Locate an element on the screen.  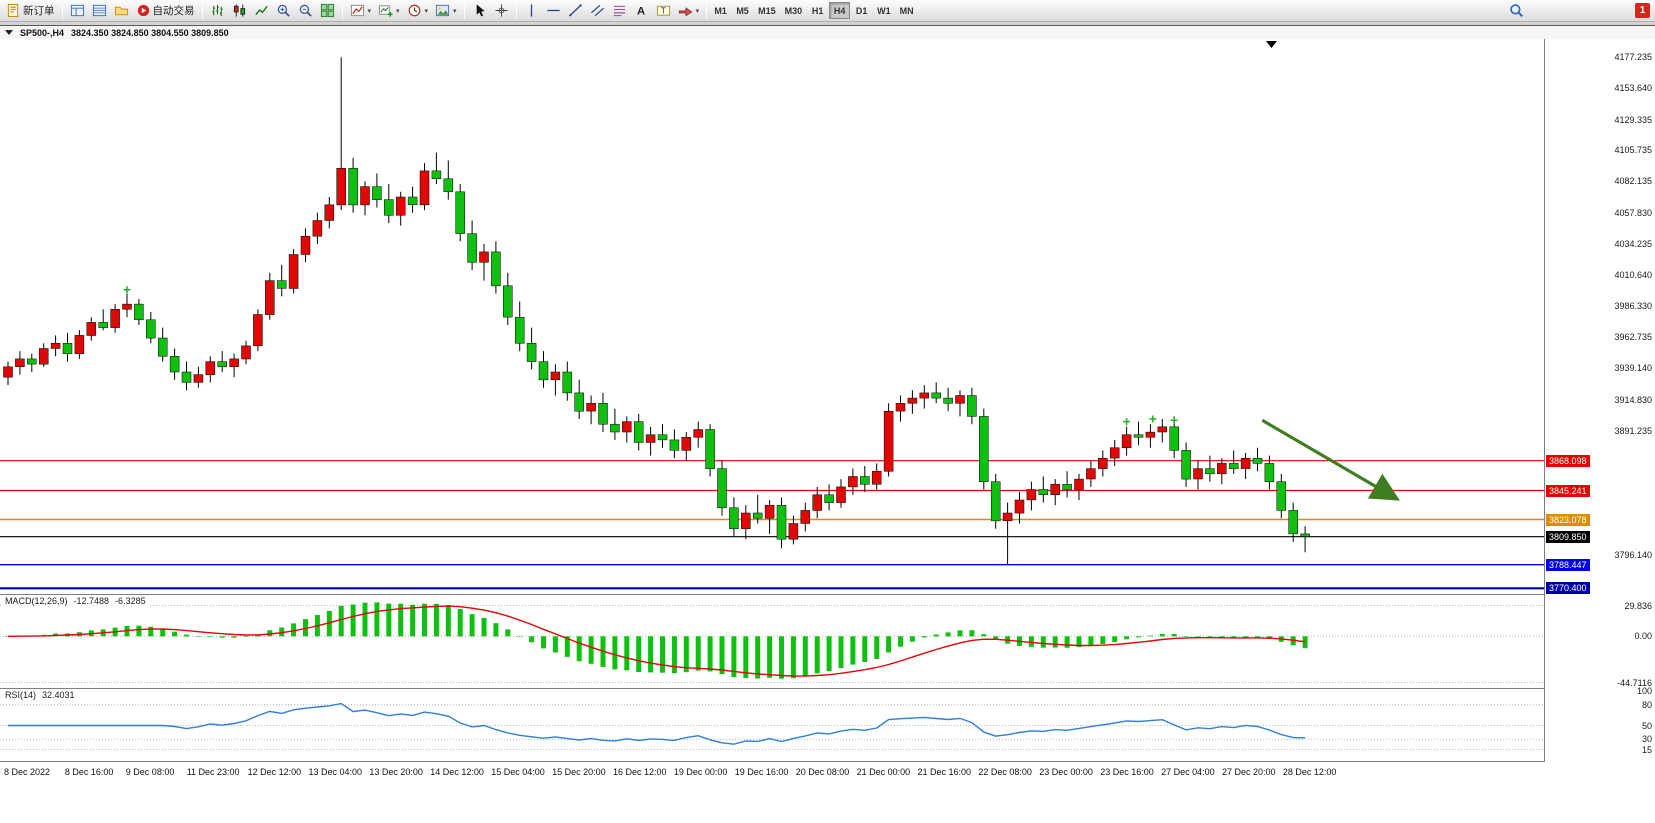
timeframe-m5-button: M5 is located at coordinates (742, 10).